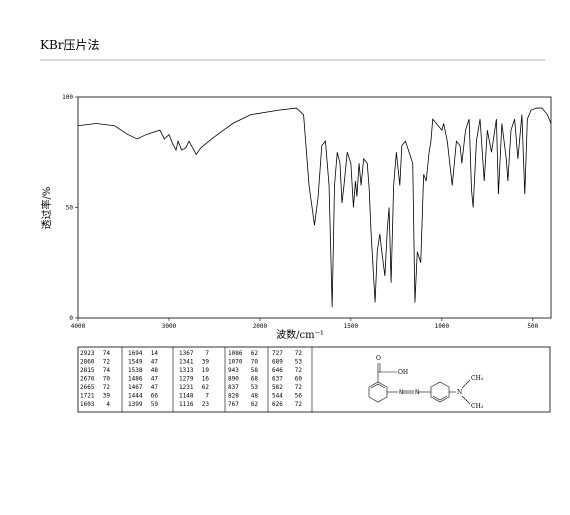  Describe the element at coordinates (233, 387) in the screenshot. I see `table-cell: 837` at that location.